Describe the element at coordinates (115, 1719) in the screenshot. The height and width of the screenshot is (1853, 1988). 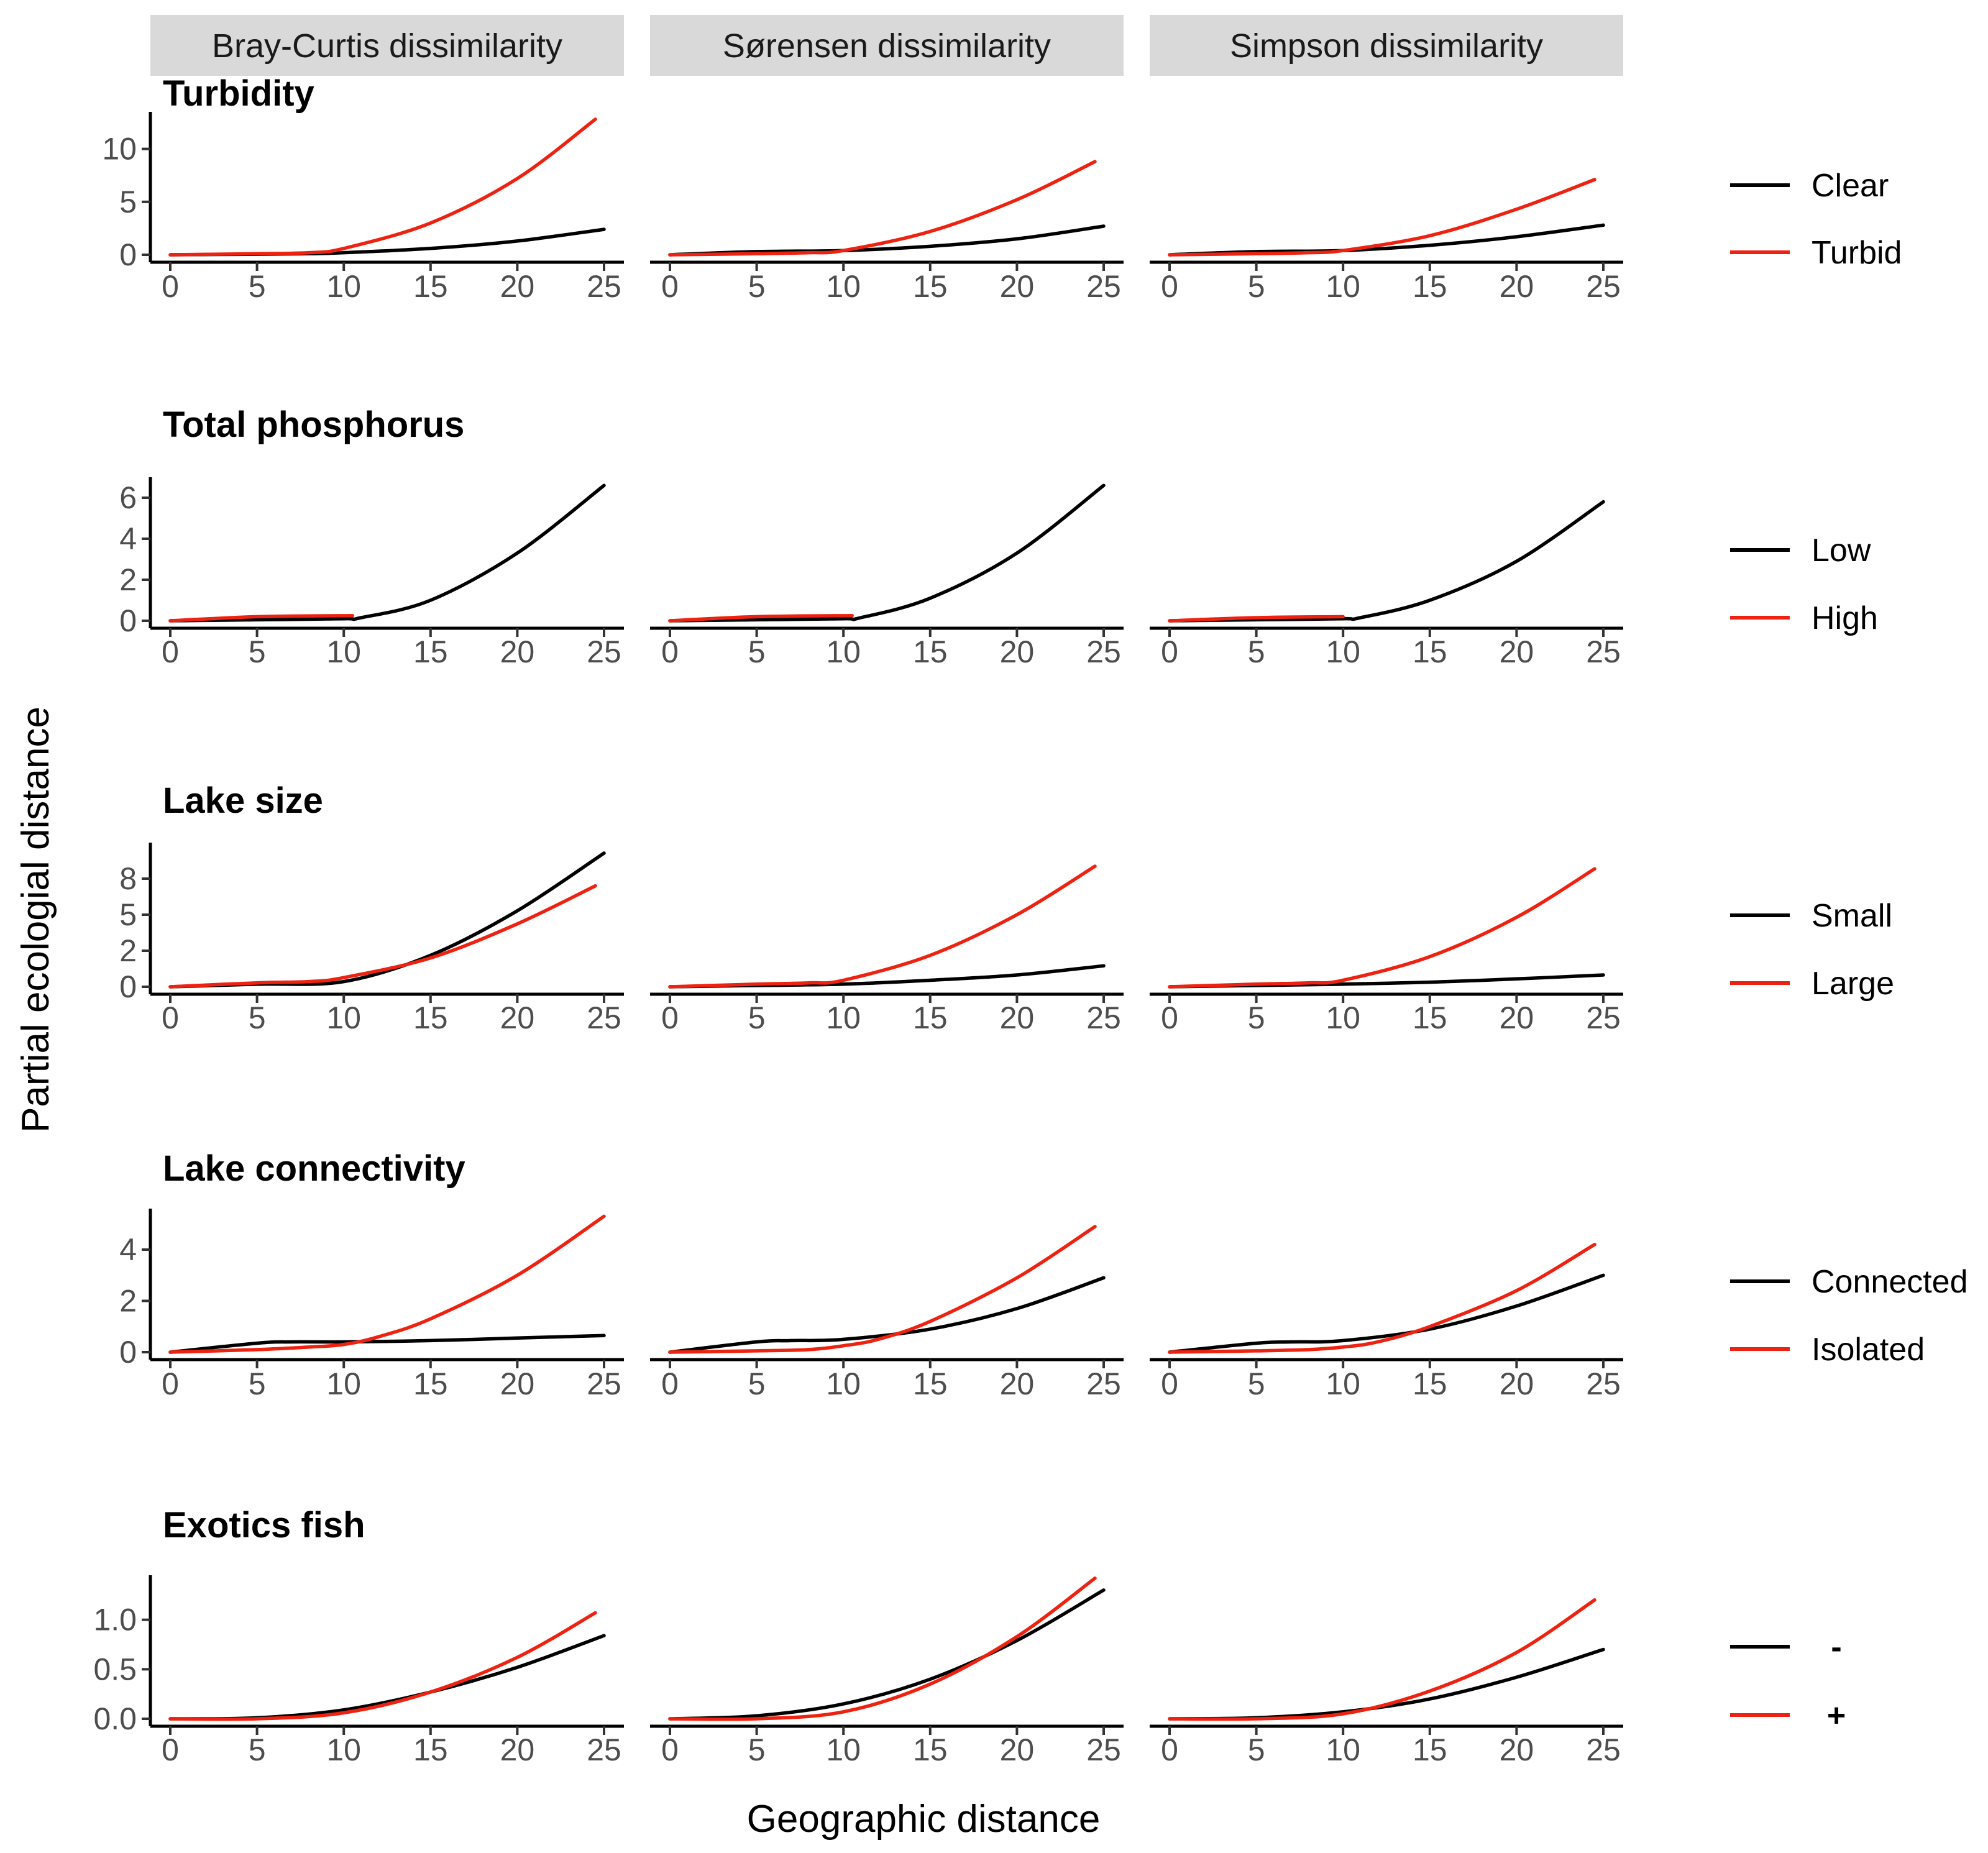
I see `y-tick-label: 0.0` at that location.